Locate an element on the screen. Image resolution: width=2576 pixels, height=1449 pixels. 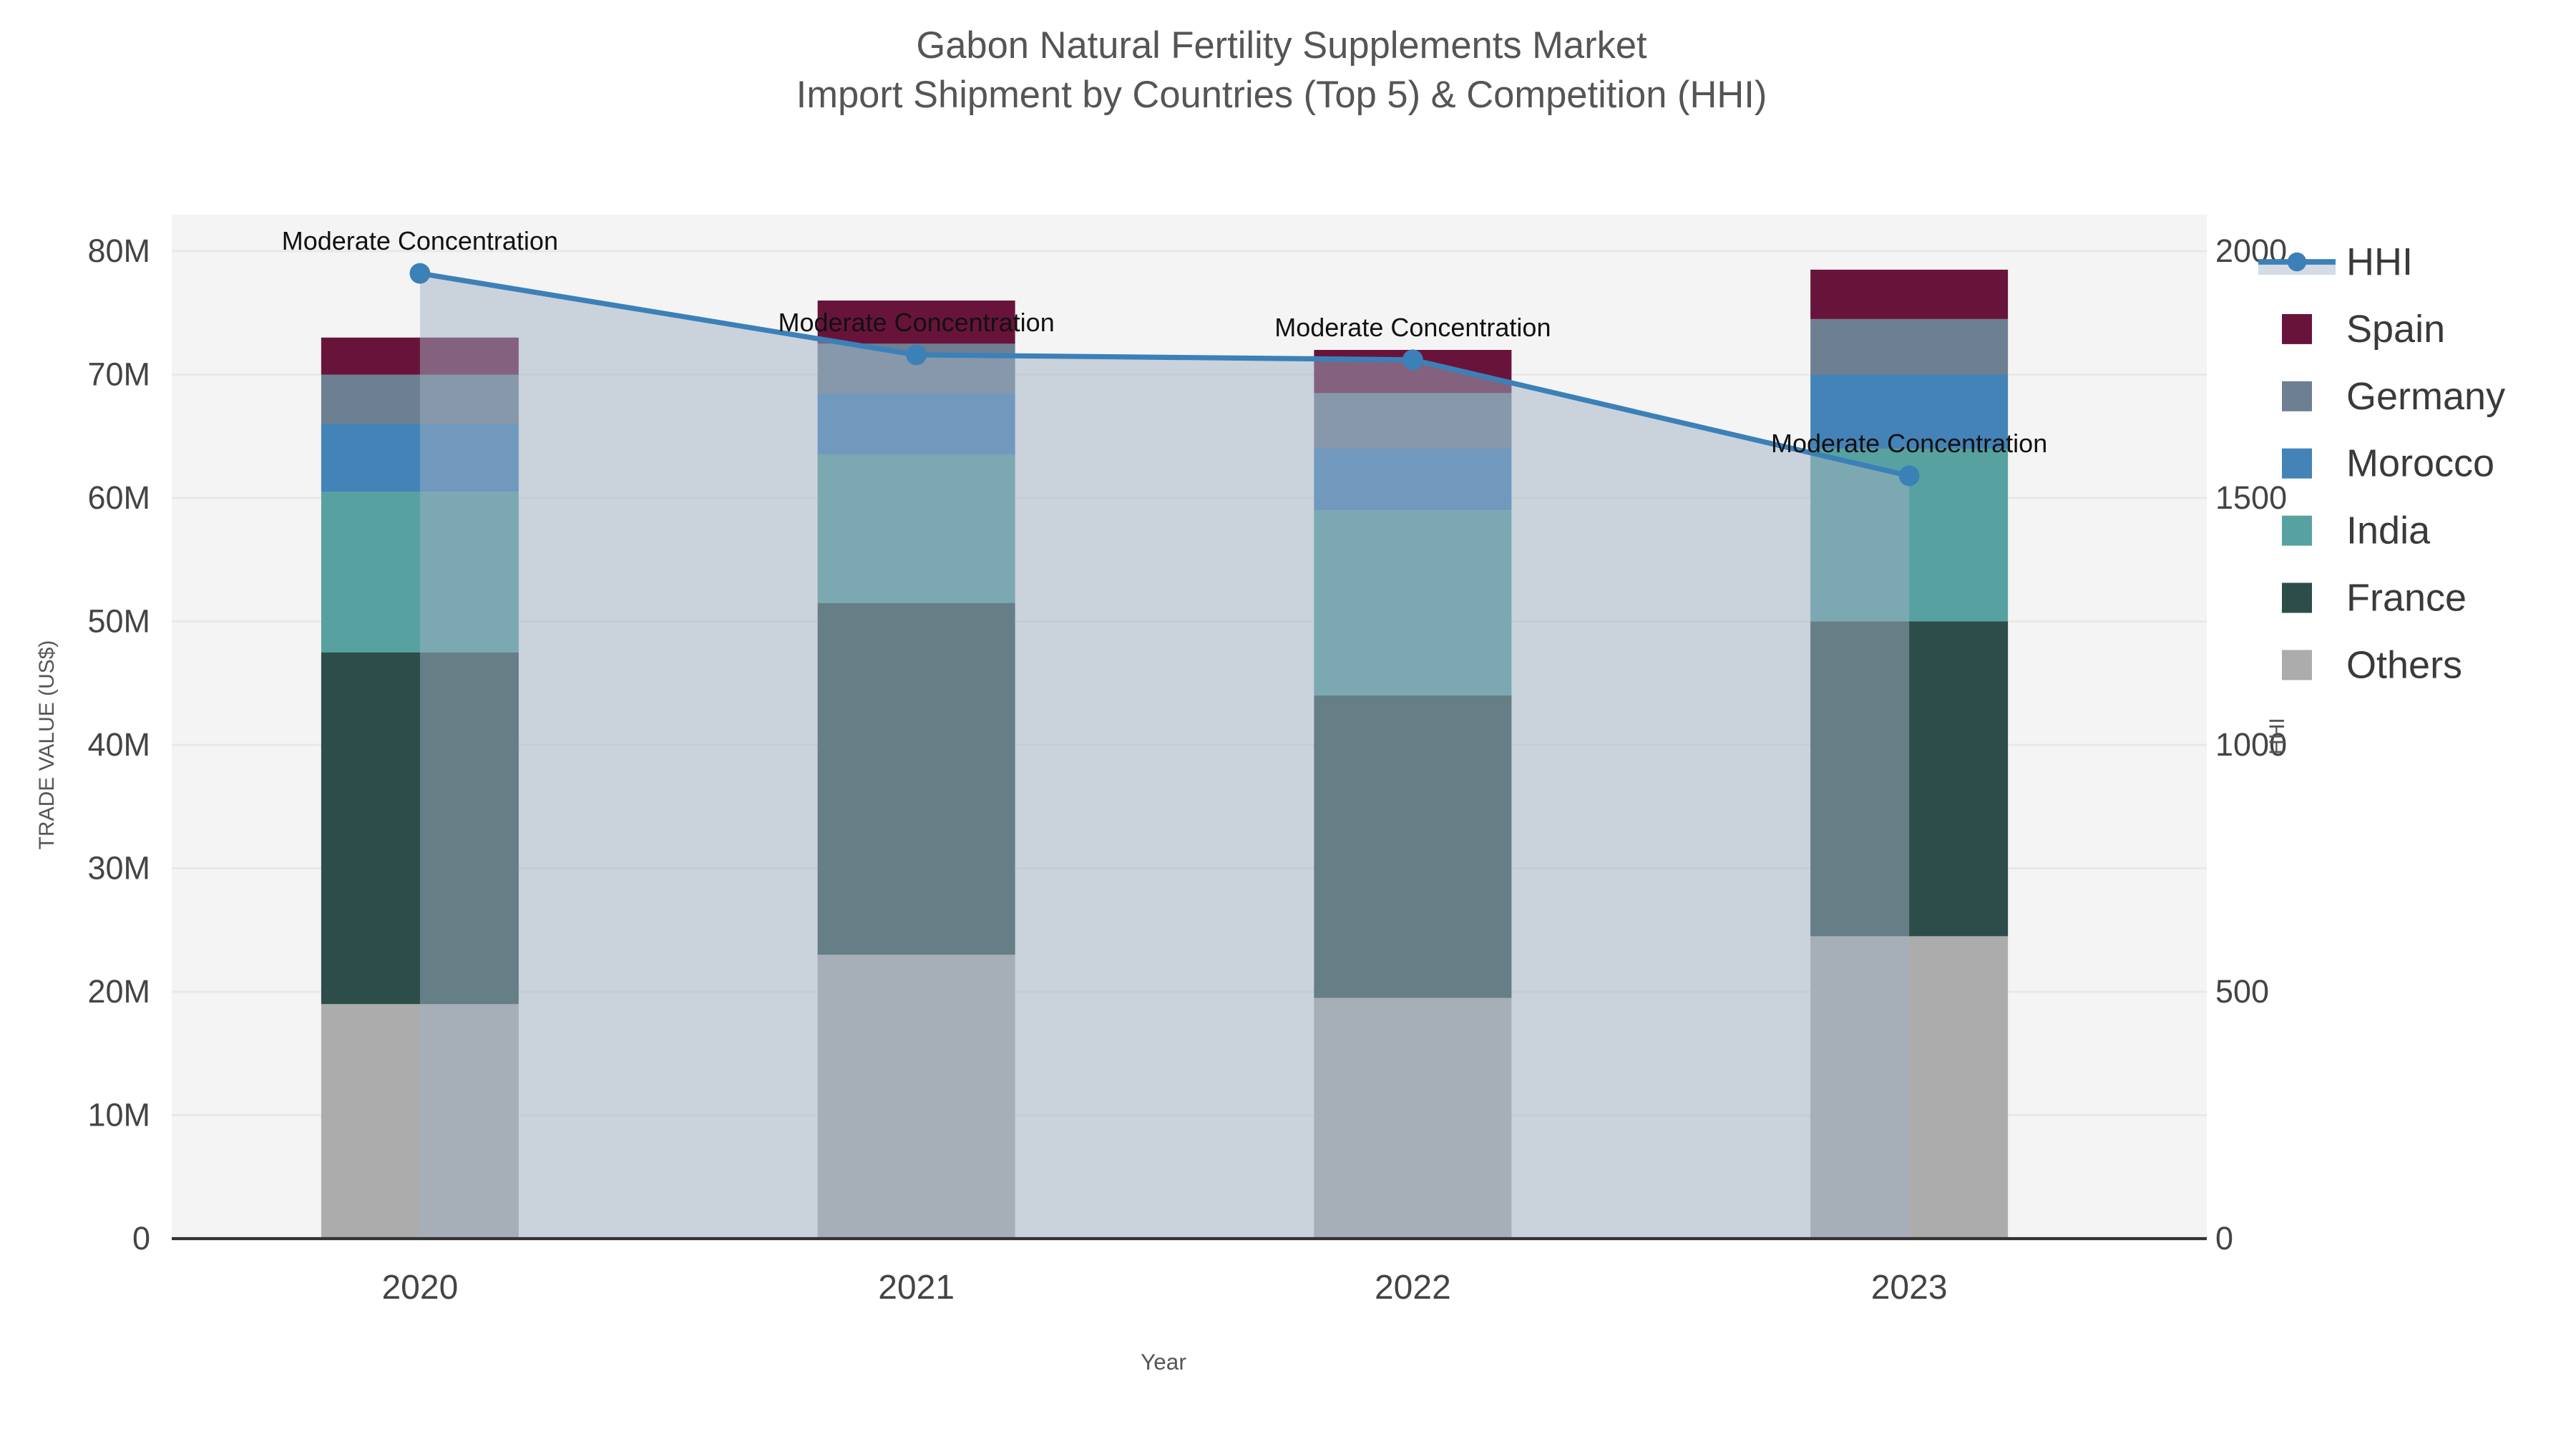
y-right-tick-1500: 1500 is located at coordinates (2251, 497).